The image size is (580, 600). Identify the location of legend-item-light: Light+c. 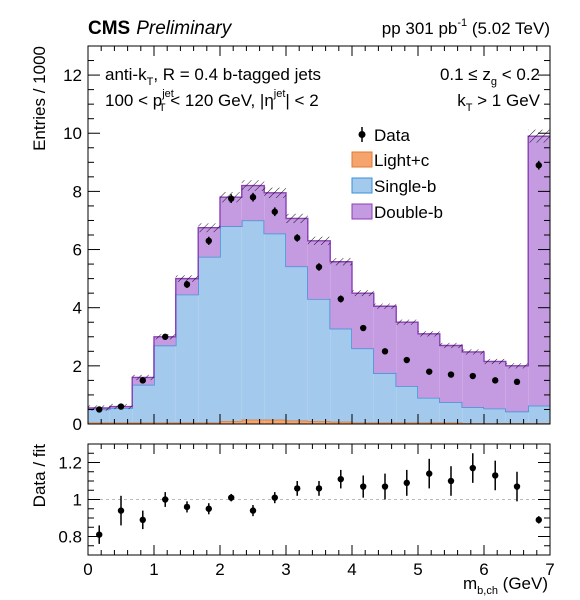
(390, 160).